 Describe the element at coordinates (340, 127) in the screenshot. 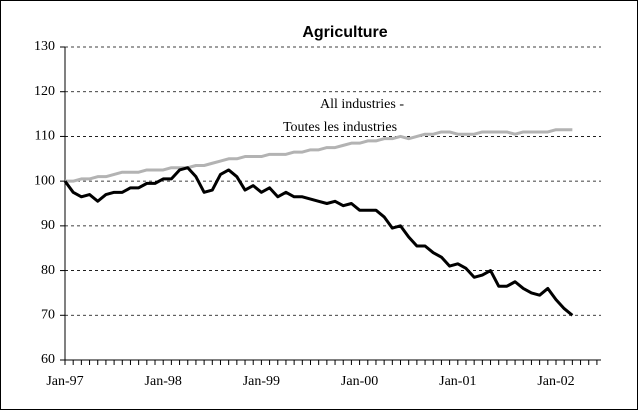

I see `annotation: Toutes les industries` at that location.